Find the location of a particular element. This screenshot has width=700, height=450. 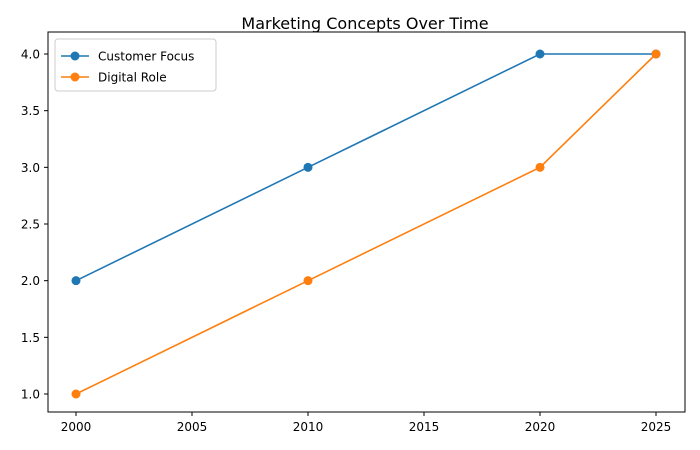

y-tick-label: 3.5 is located at coordinates (30, 111).